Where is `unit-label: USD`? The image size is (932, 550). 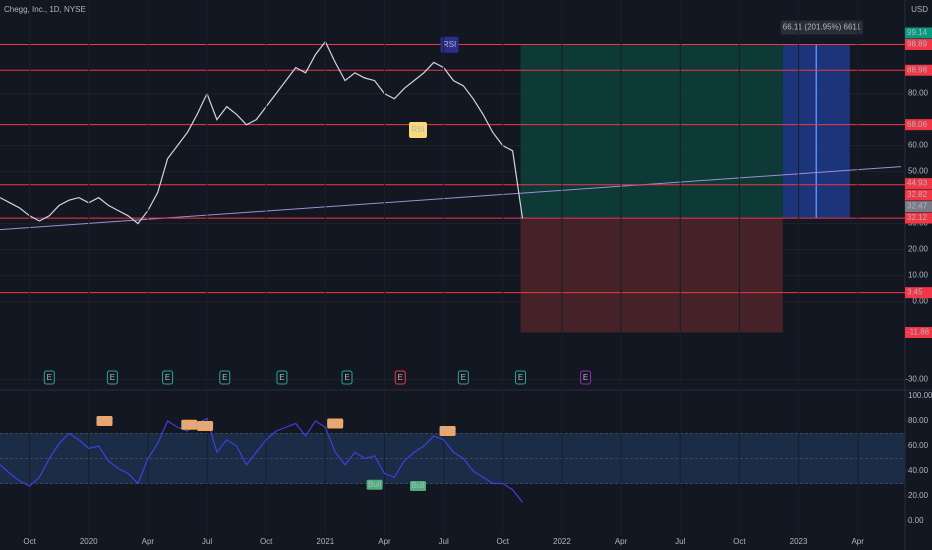
unit-label: USD is located at coordinates (919, 9).